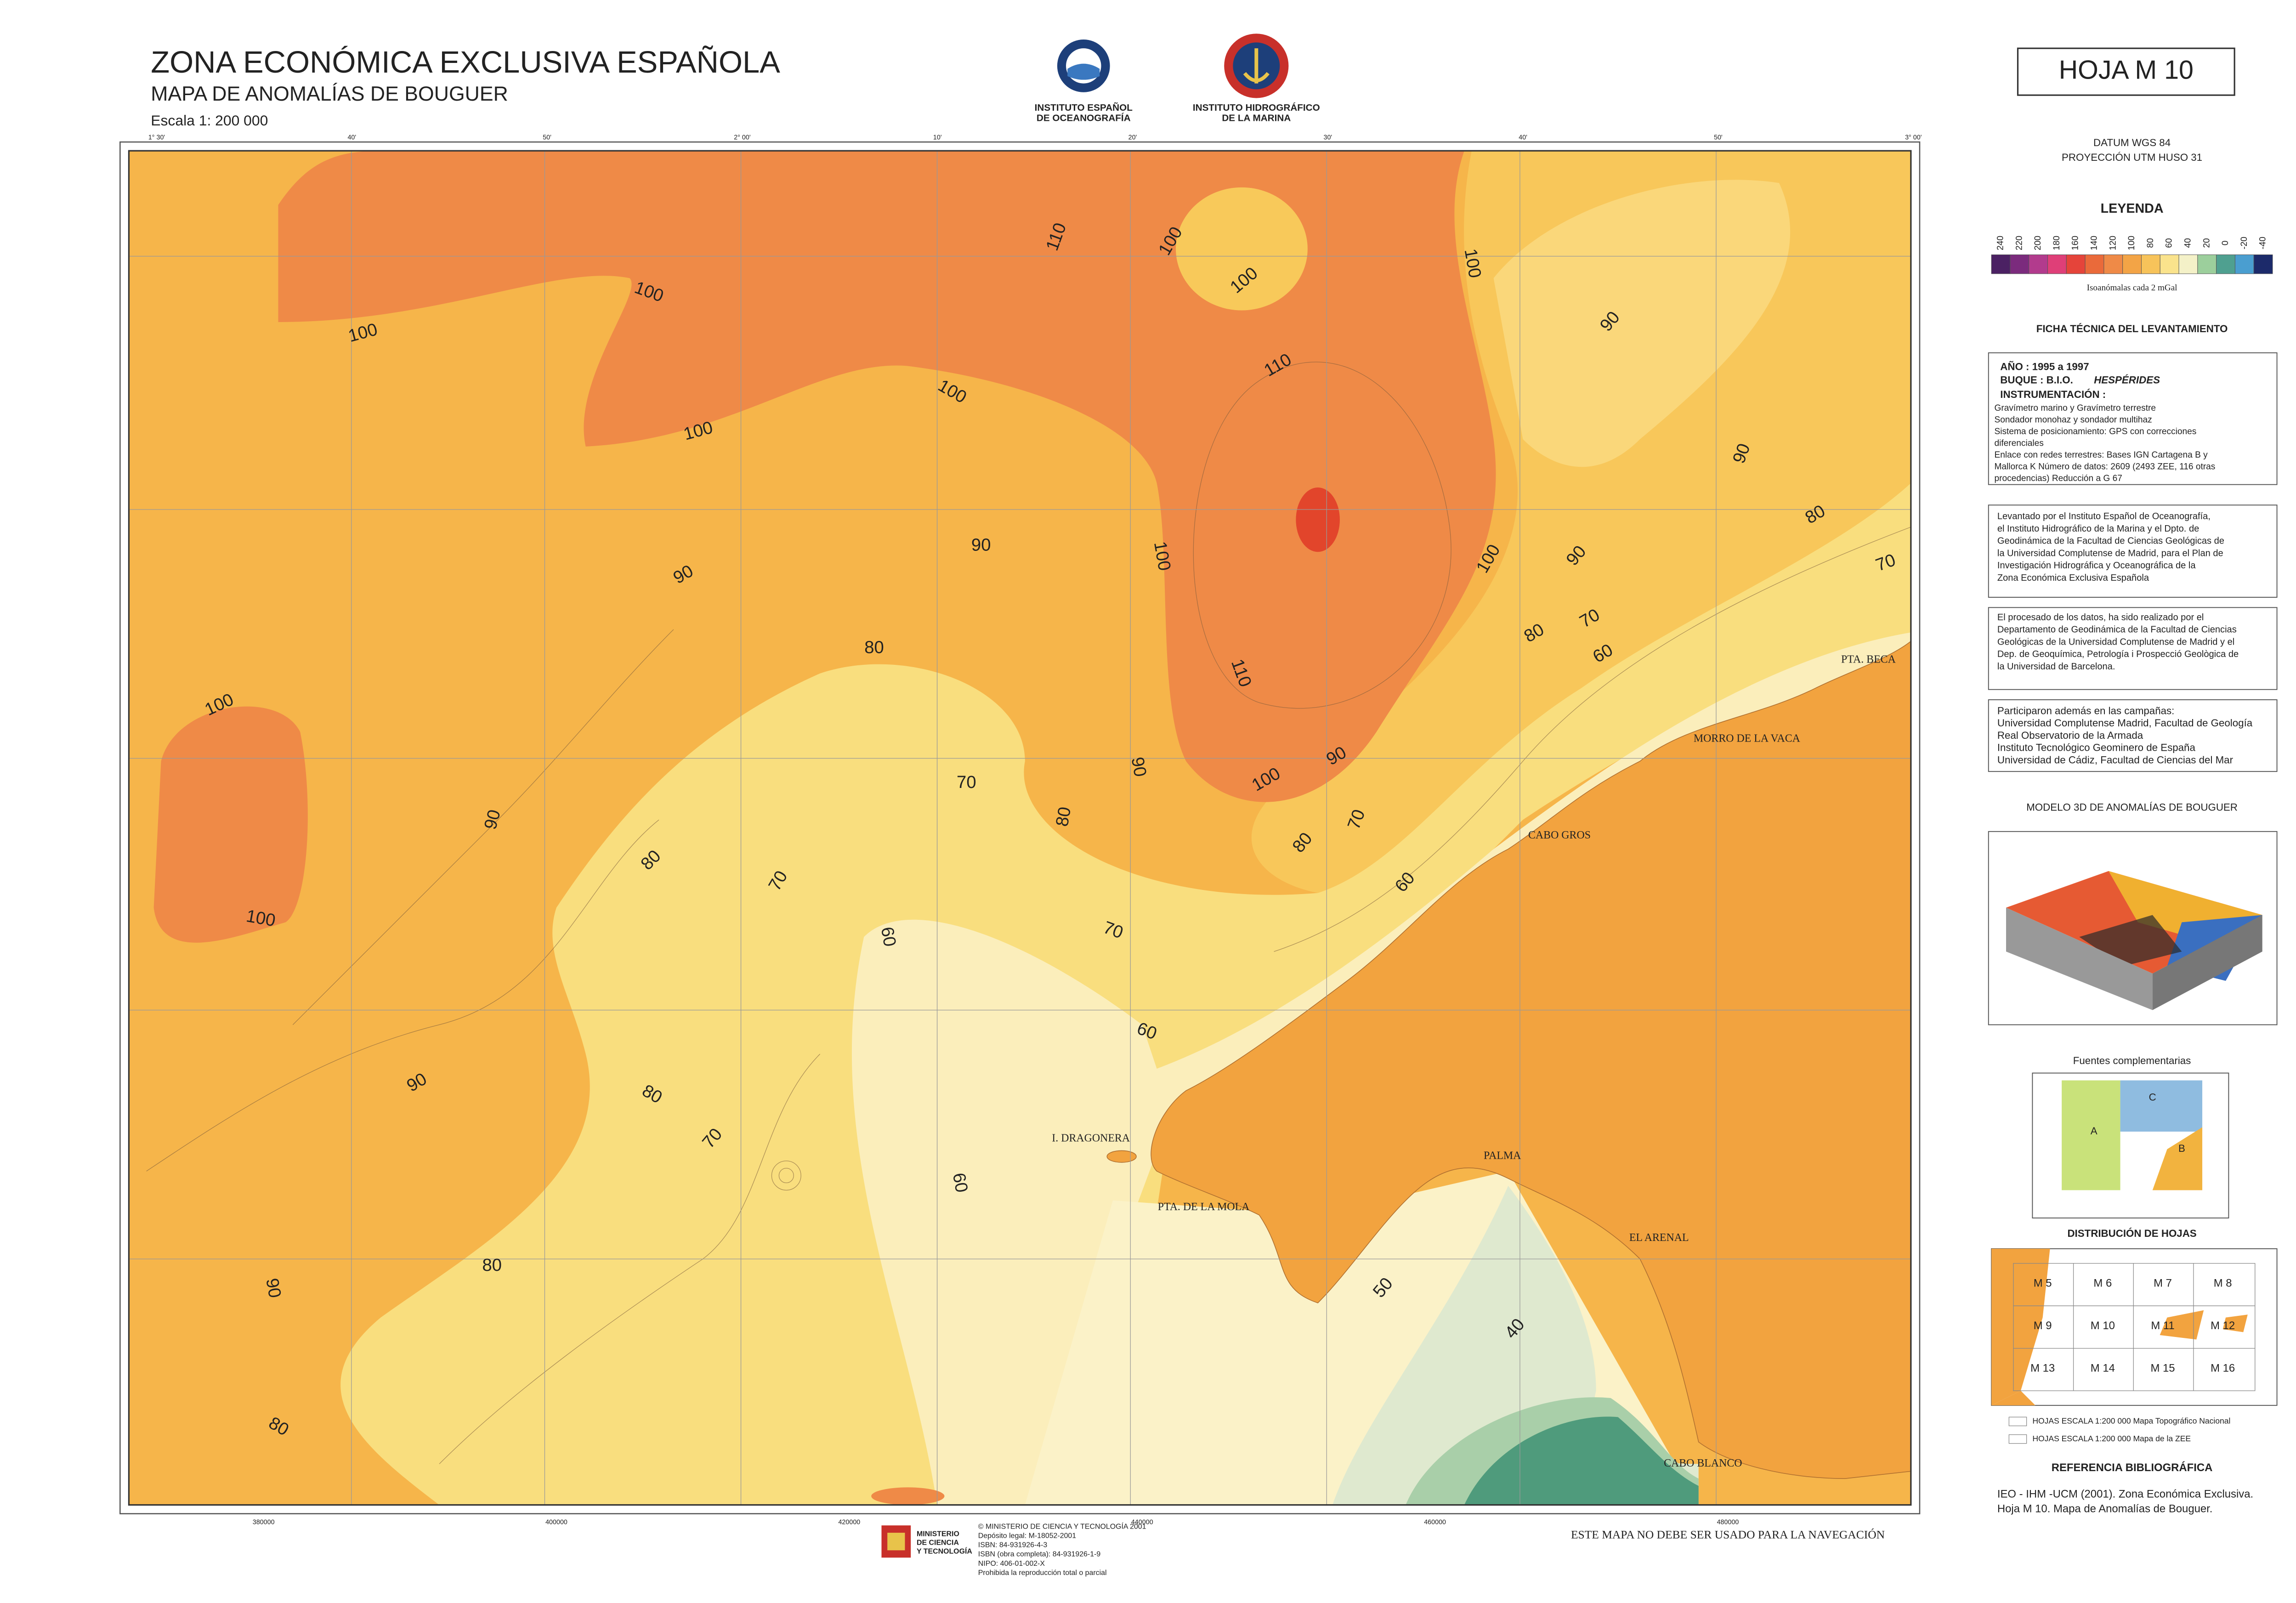  Describe the element at coordinates (1523, 137) in the screenshot. I see `top-tick: 40'` at that location.